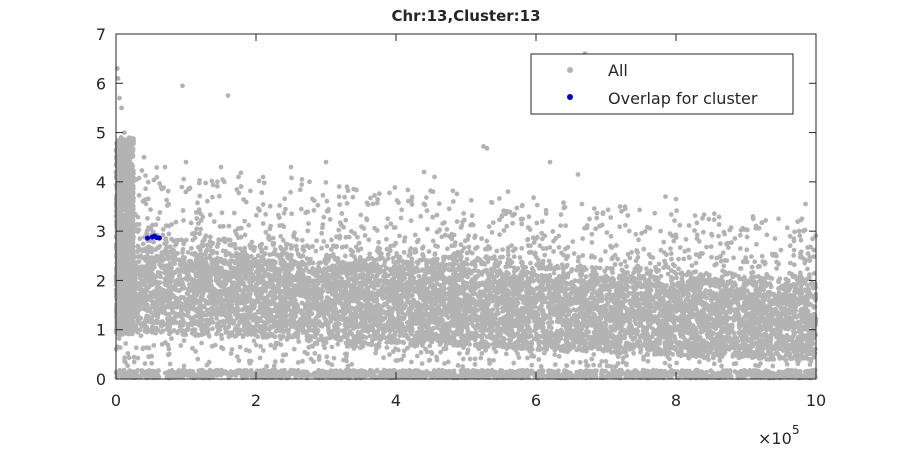 The width and height of the screenshot is (900, 450). I want to click on y-tick-label: 0, so click(101, 379).